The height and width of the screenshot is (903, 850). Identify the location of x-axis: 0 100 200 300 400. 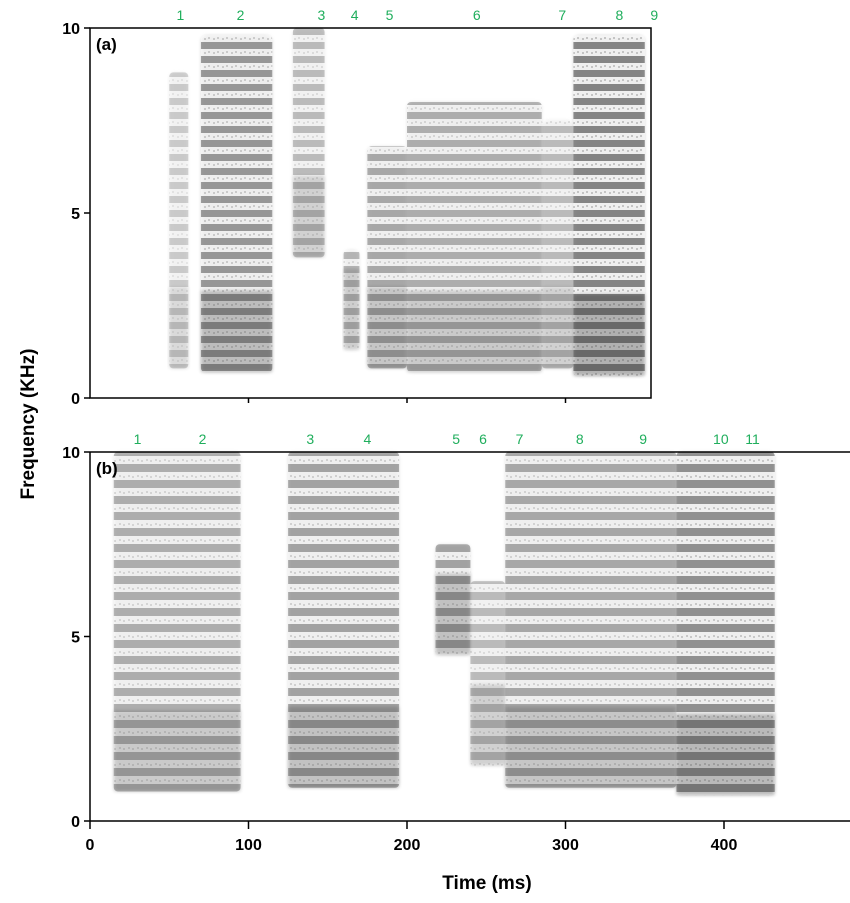
(412, 837).